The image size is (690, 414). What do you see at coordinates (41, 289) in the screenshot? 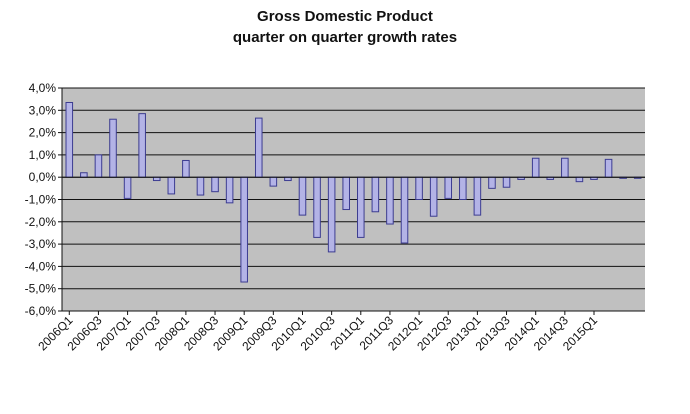
I see `y-tick-label: -5,0%` at bounding box center [41, 289].